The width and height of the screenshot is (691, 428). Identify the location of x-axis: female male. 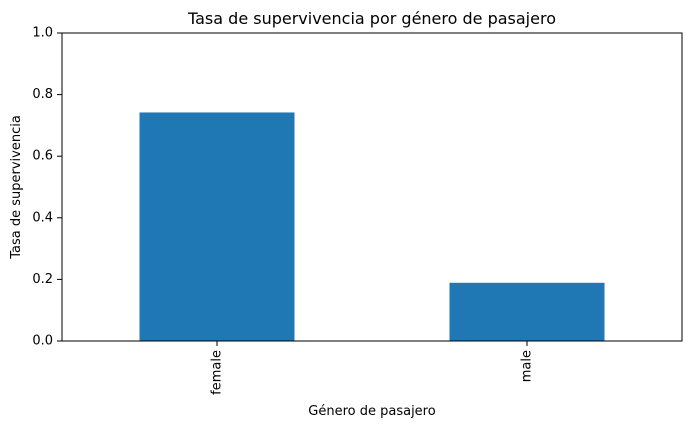
(372, 368).